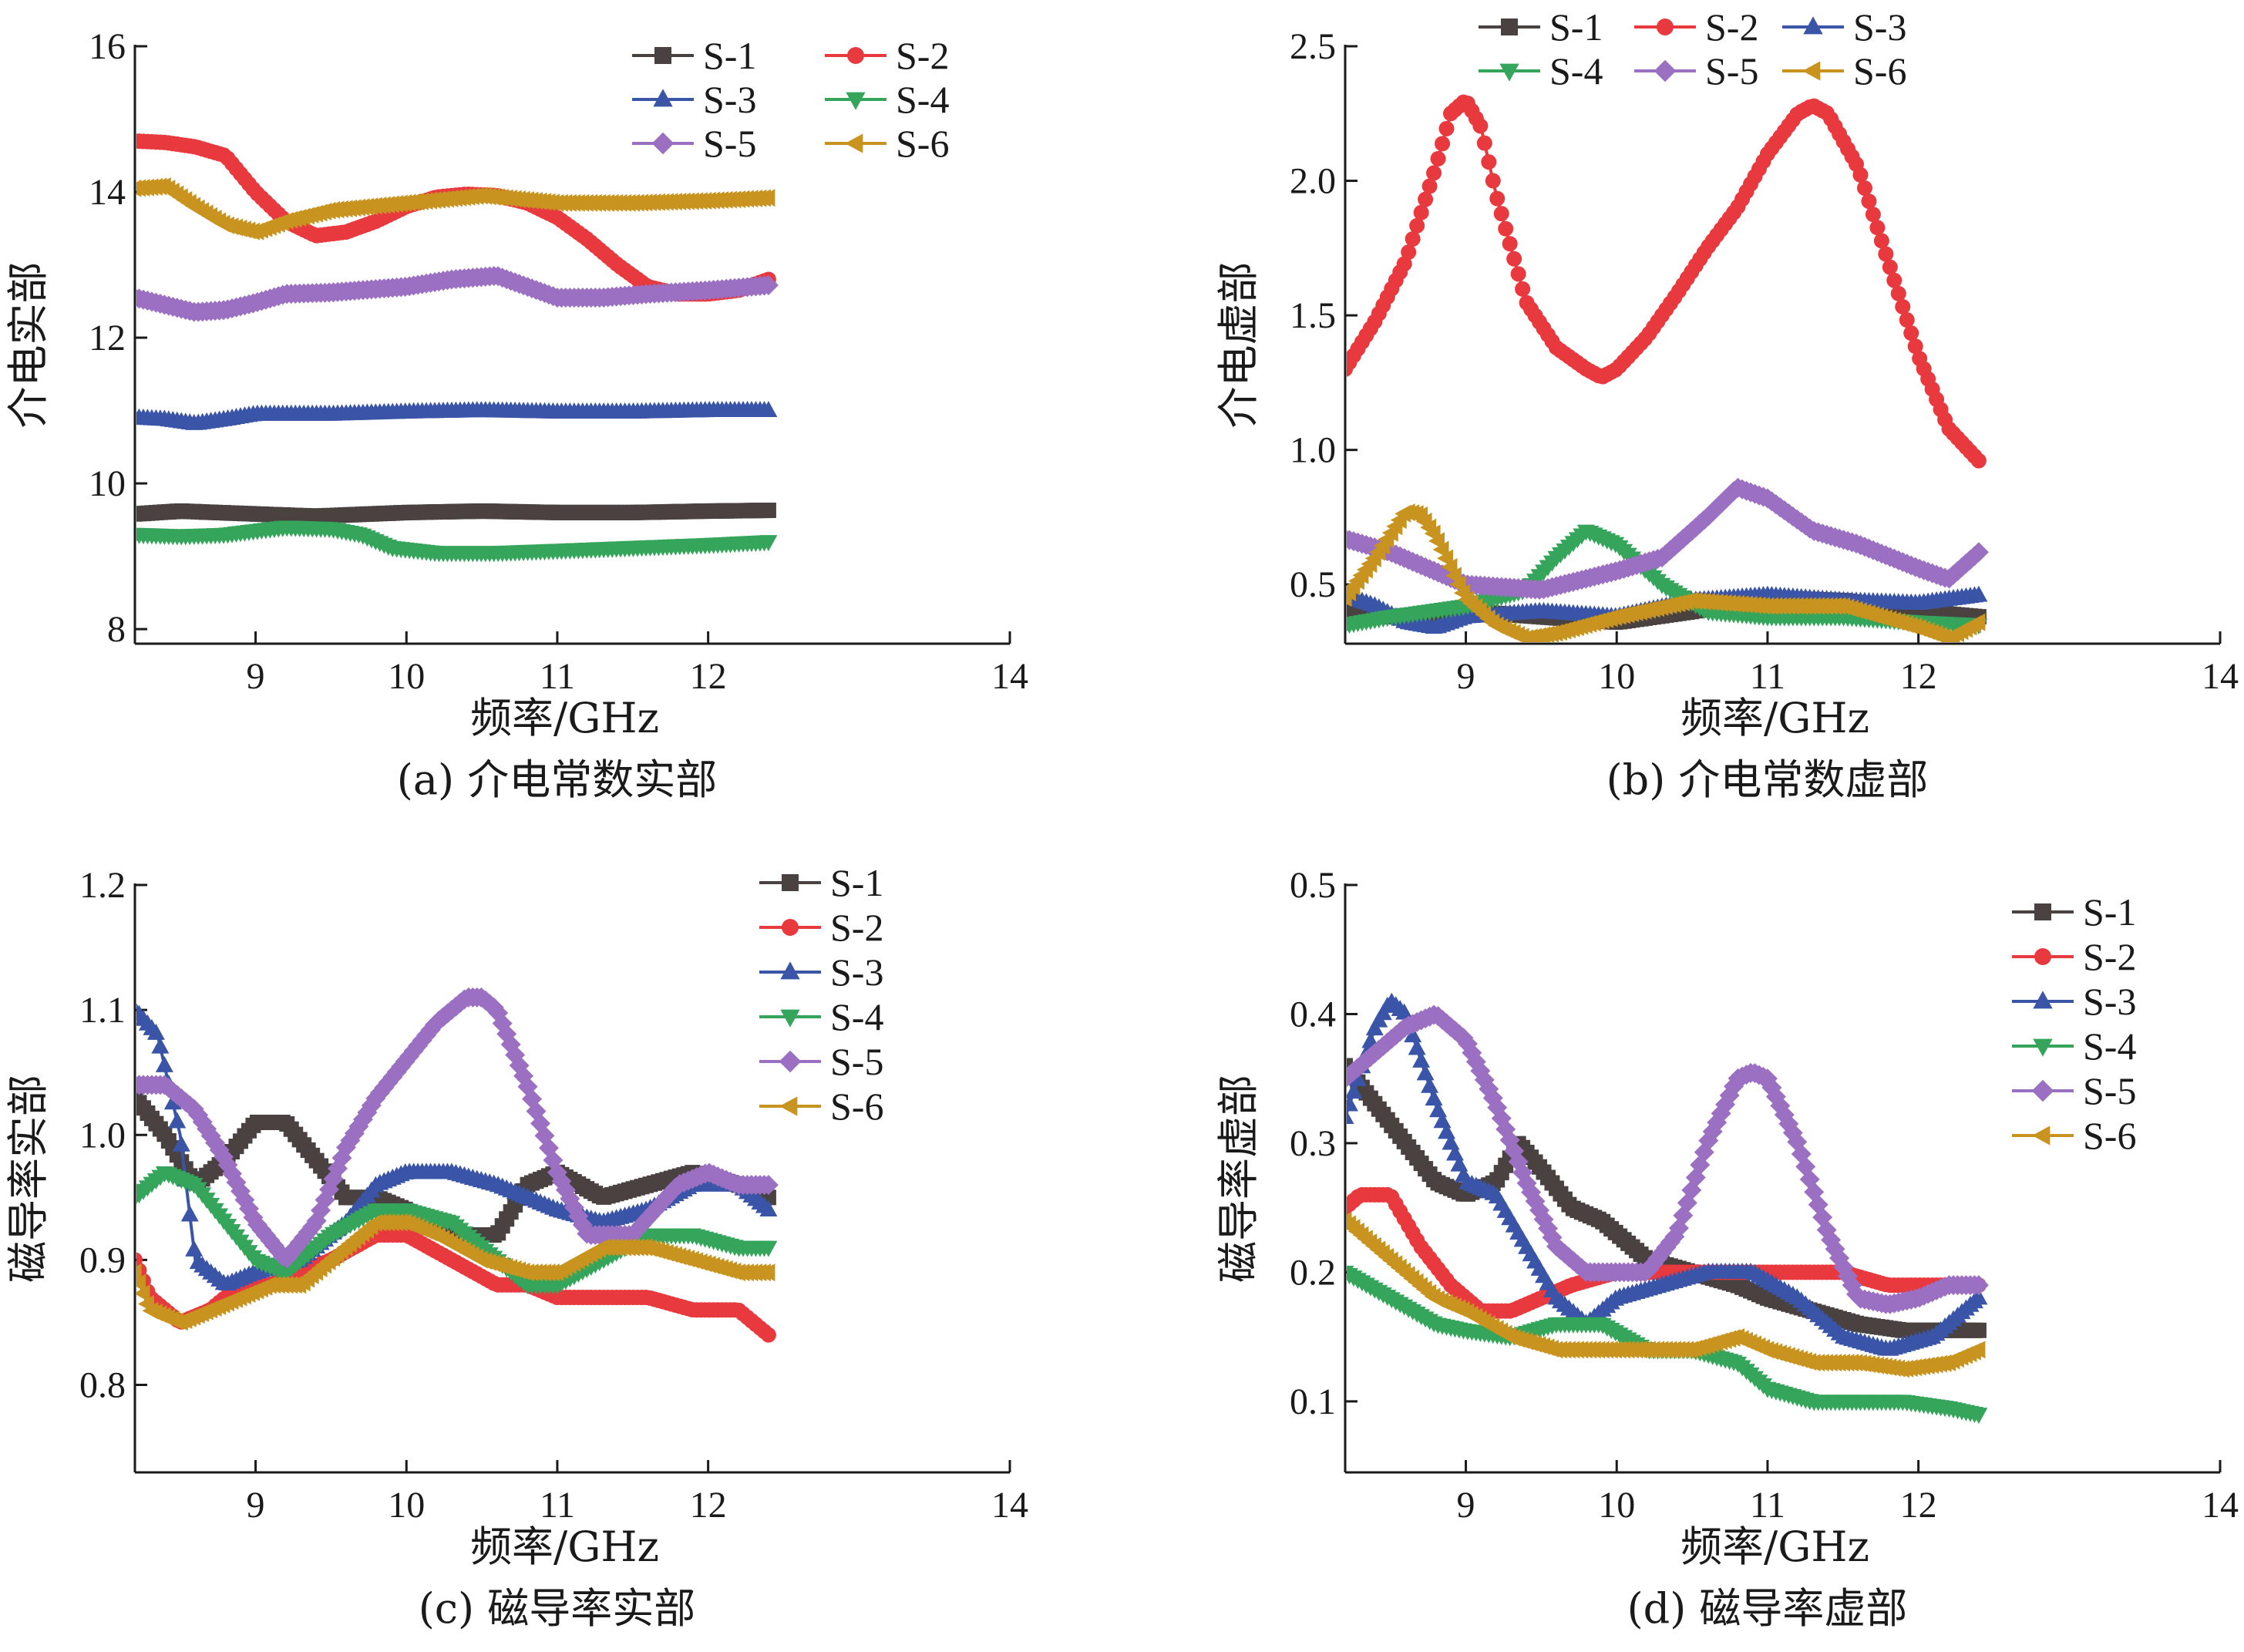 This screenshot has width=2244, height=1652. What do you see at coordinates (1767, 1608) in the screenshot?
I see `panel-caption: (d) 磁导率虚部` at bounding box center [1767, 1608].